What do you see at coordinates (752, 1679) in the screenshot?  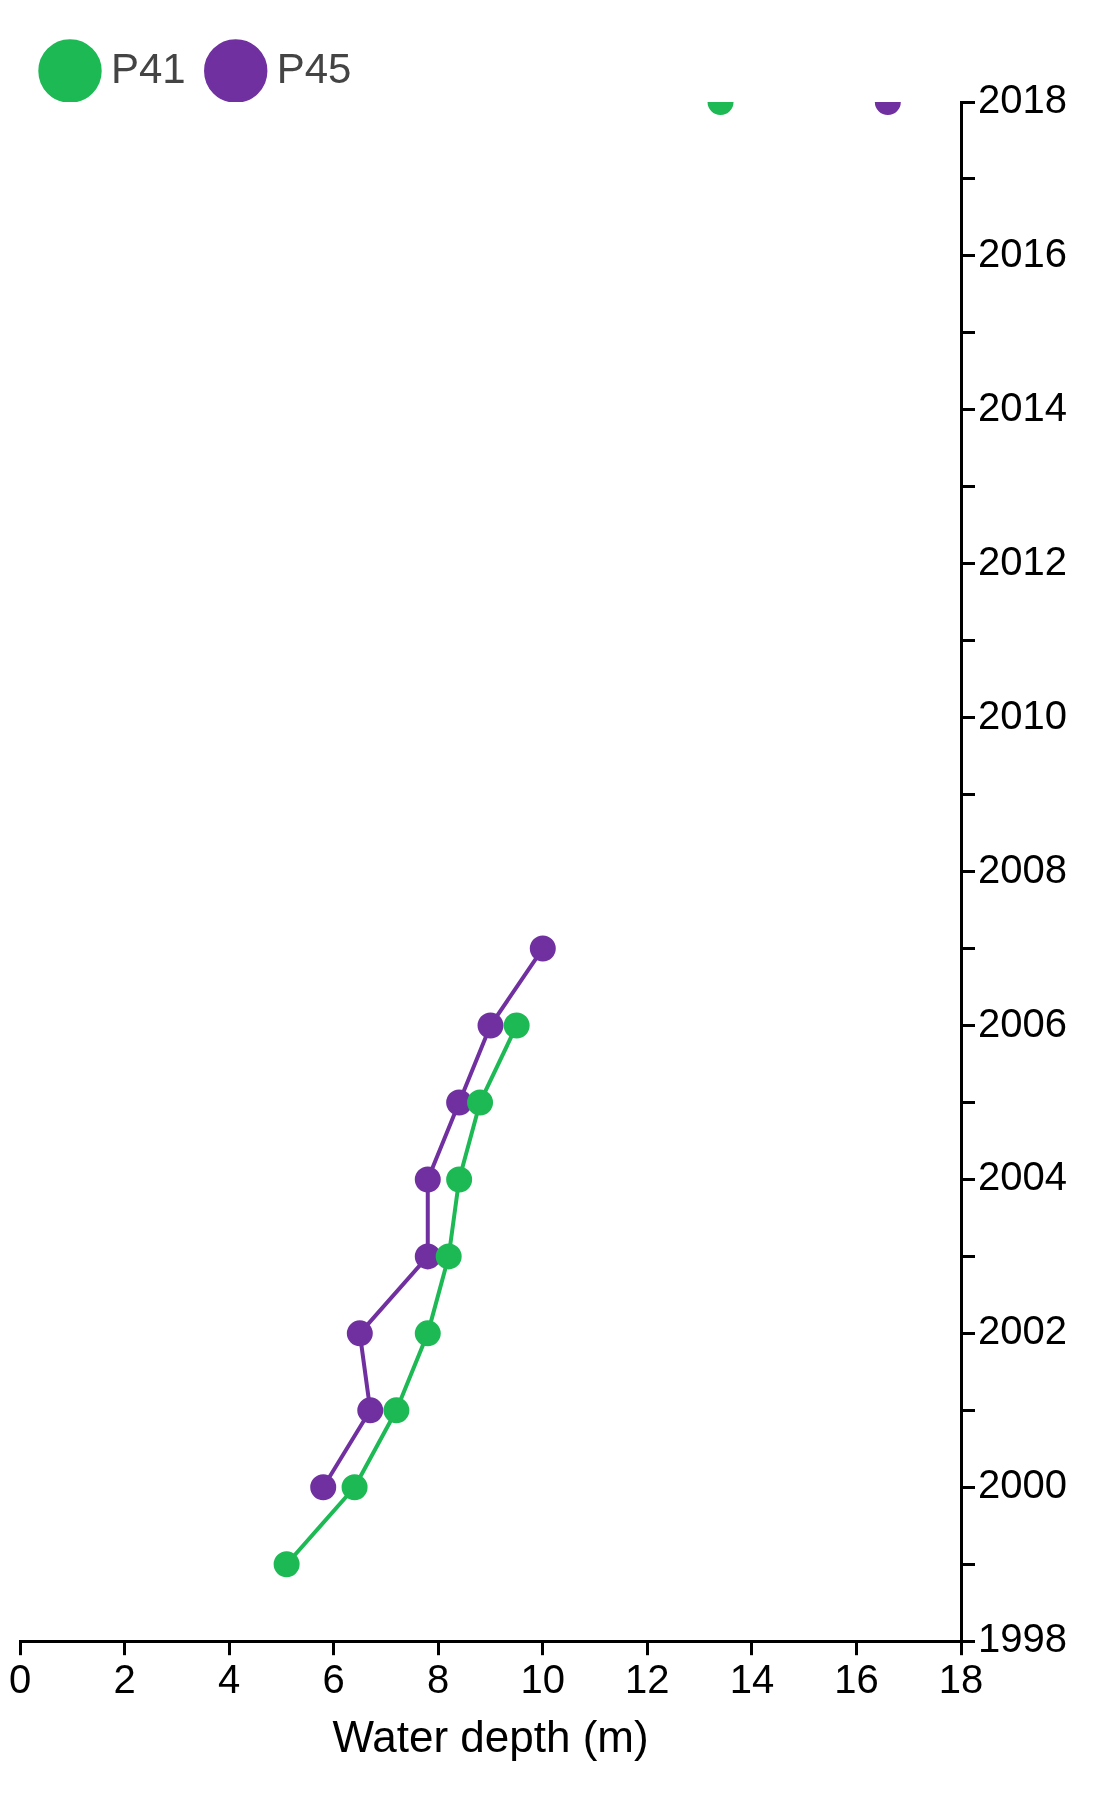 I see `x-tick-label: 14` at bounding box center [752, 1679].